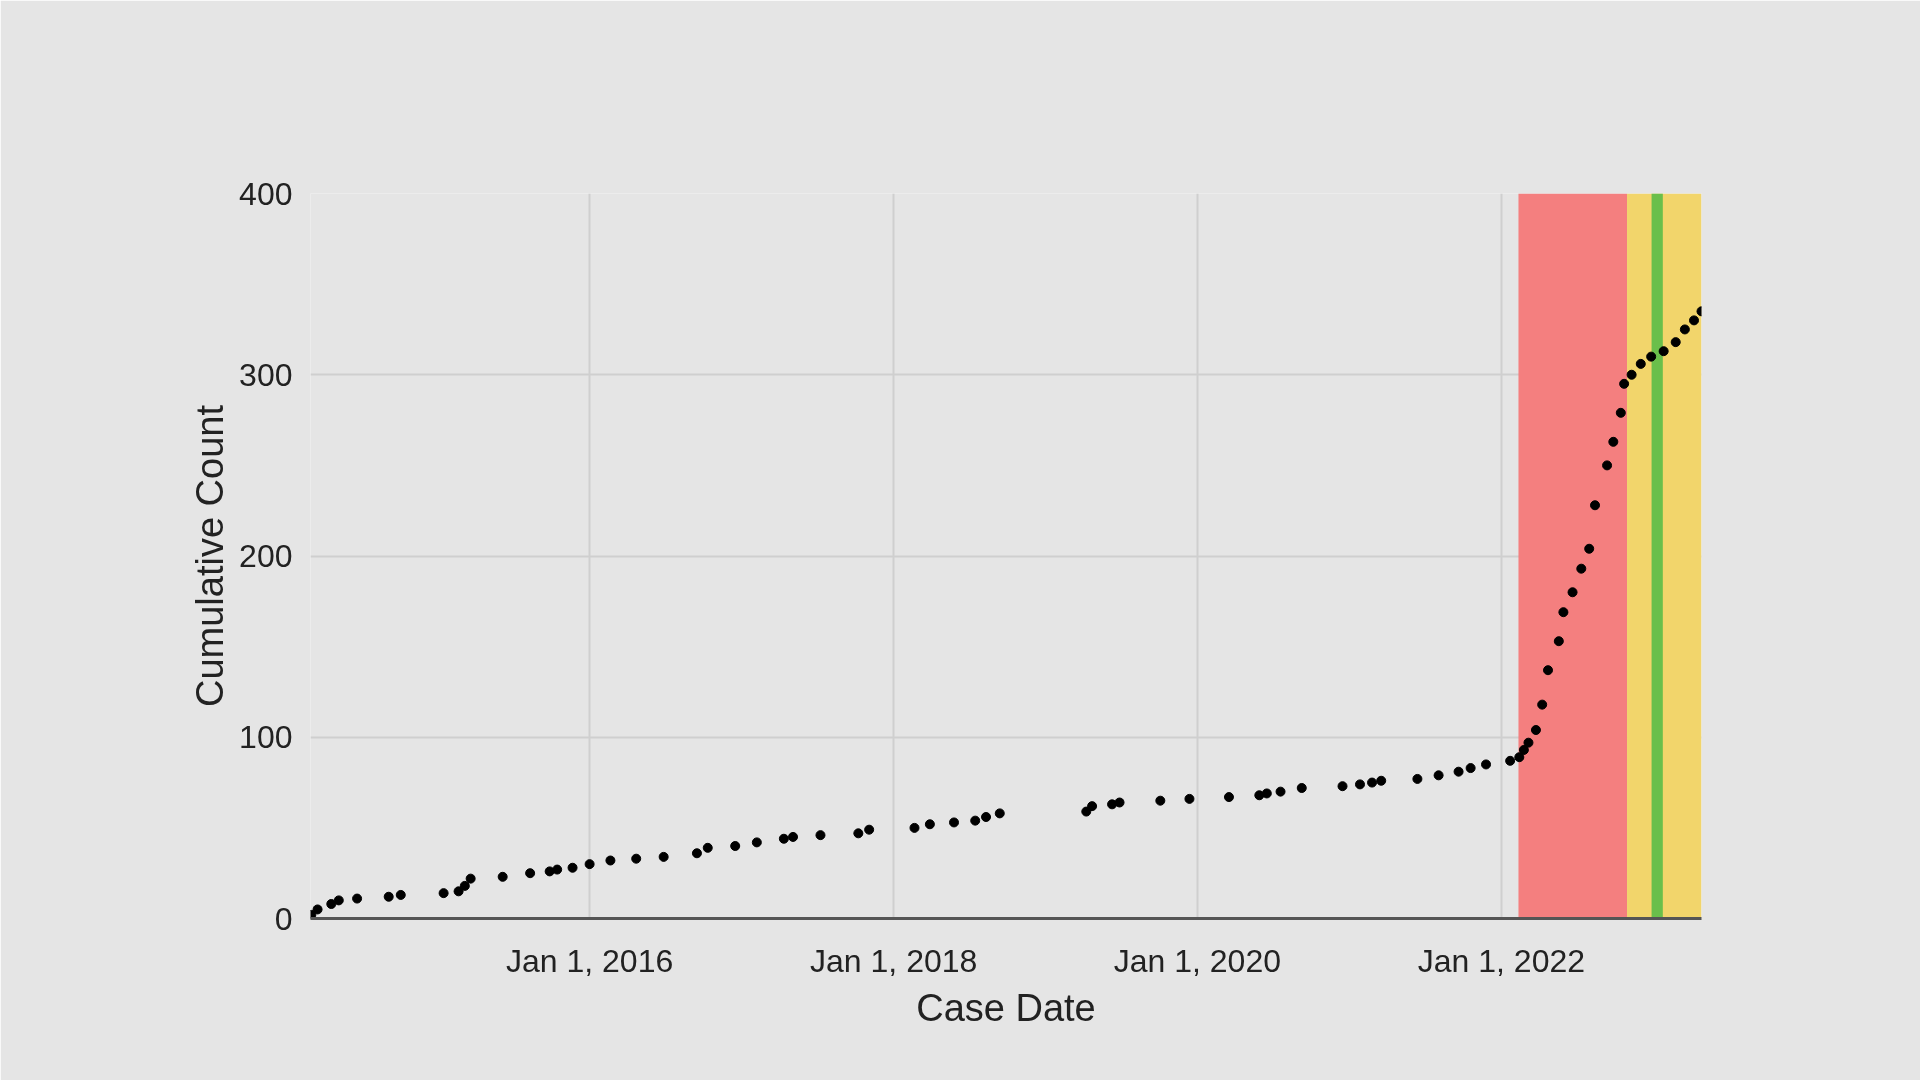 This screenshot has height=1080, width=1920. Describe the element at coordinates (266, 556) in the screenshot. I see `y-tick-label: 200` at that location.